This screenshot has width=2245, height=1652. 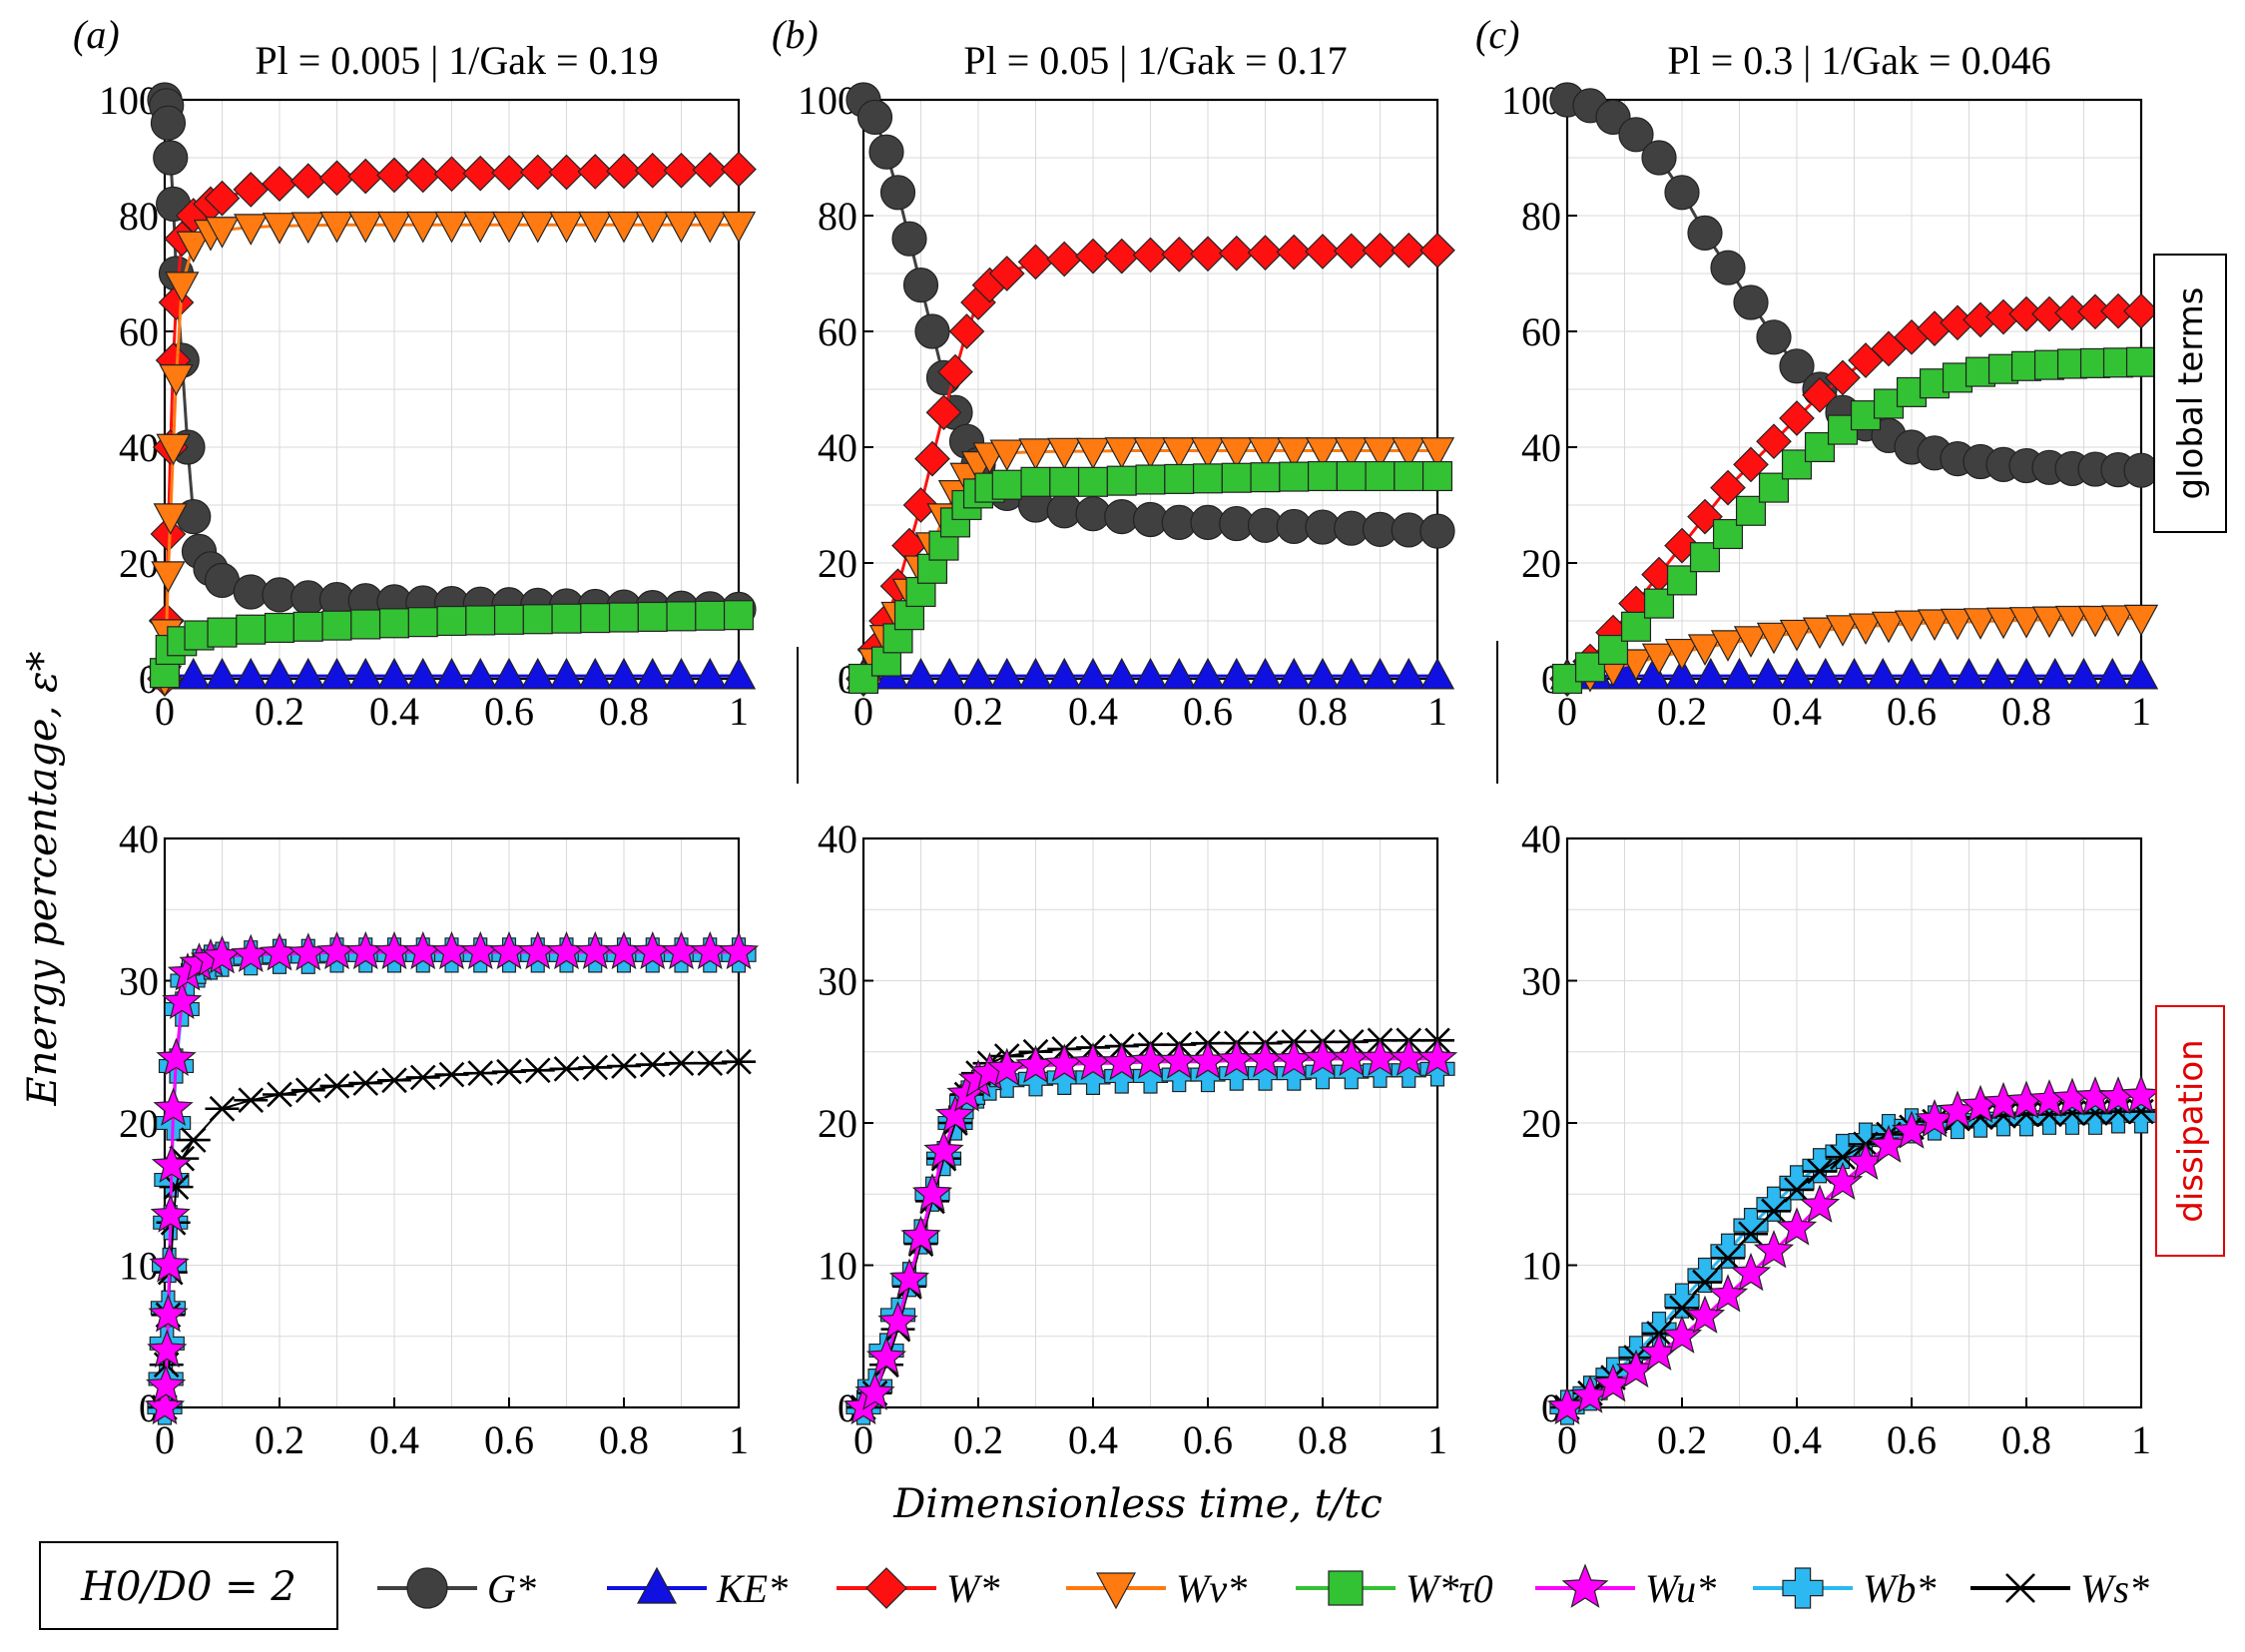 I want to click on y-tick-label: 30, so click(x=139, y=981).